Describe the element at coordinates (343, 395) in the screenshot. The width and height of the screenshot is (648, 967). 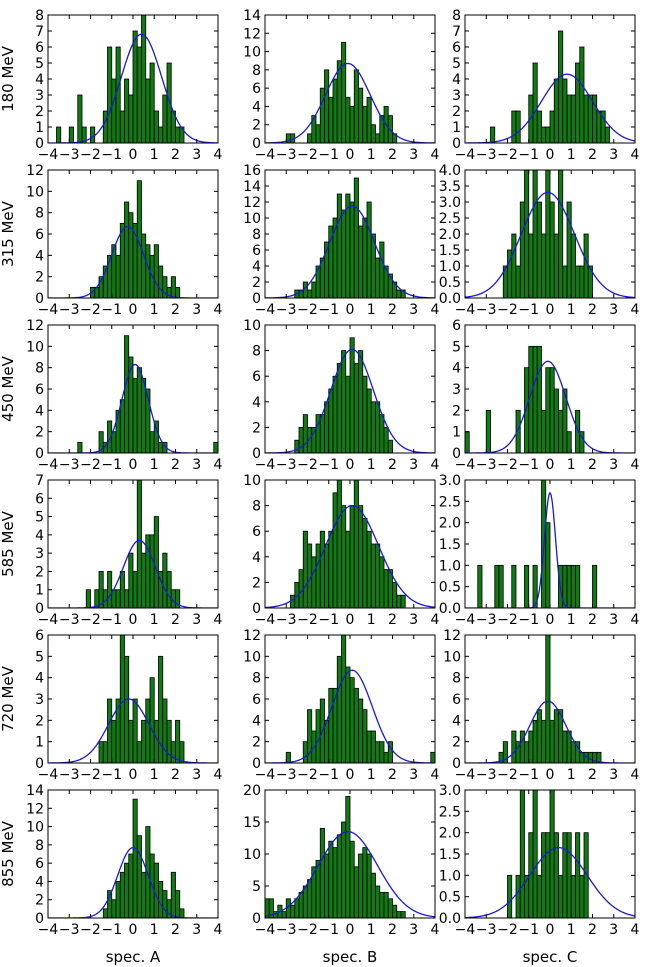
I see `bars` at that location.